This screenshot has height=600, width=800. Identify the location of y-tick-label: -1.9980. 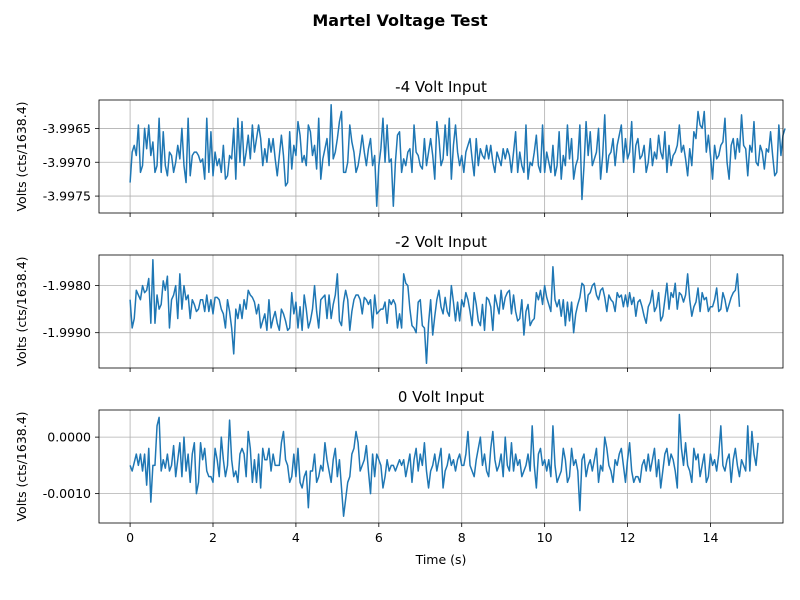
(67, 285).